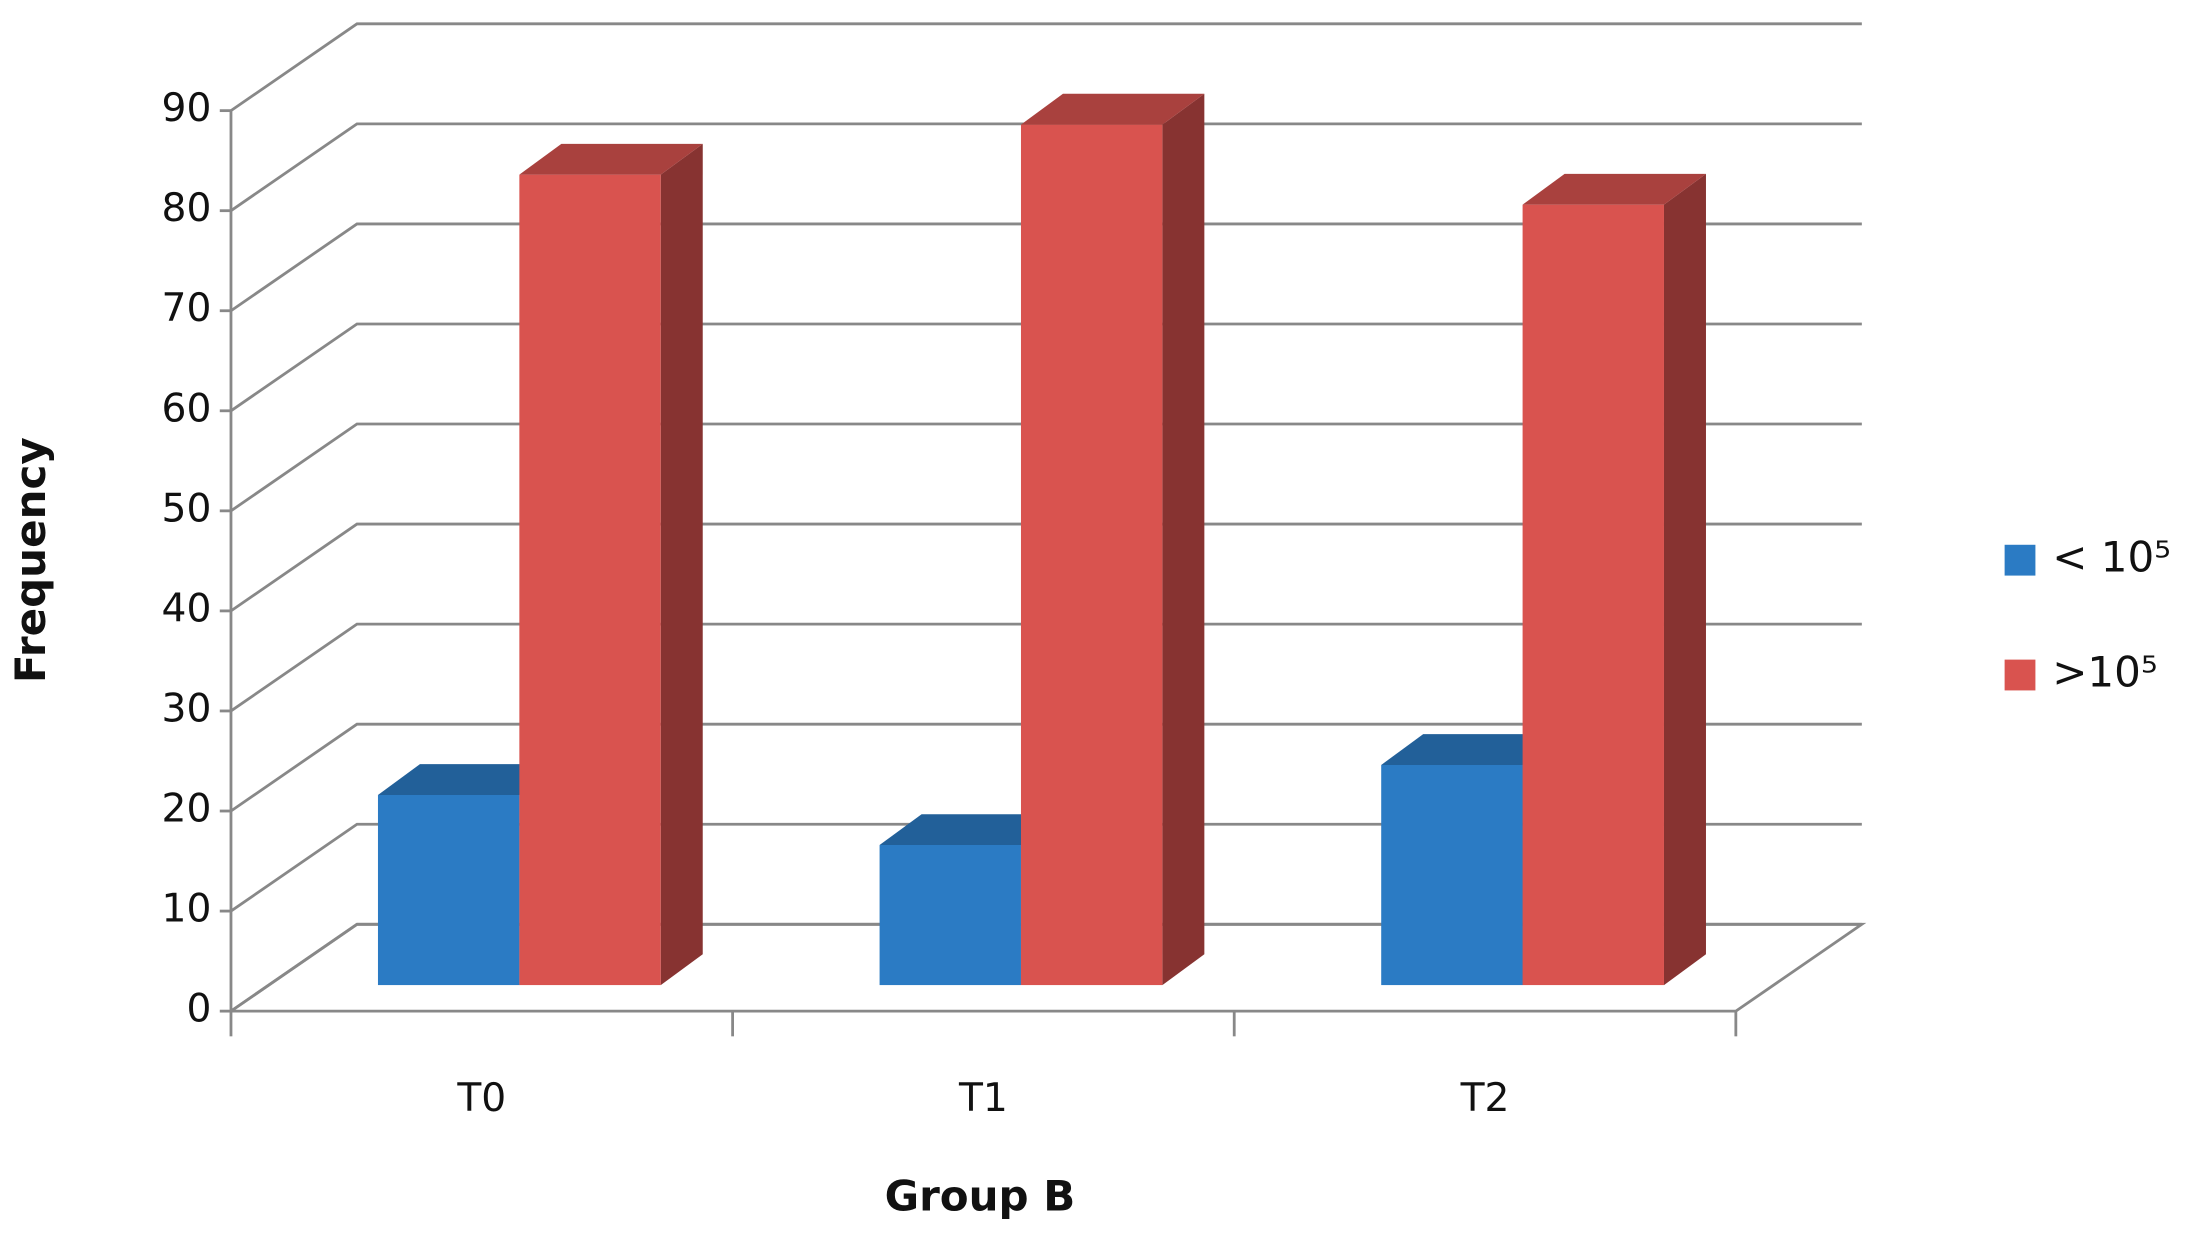  Describe the element at coordinates (187, 909) in the screenshot. I see `y-tick-label: 10` at that location.